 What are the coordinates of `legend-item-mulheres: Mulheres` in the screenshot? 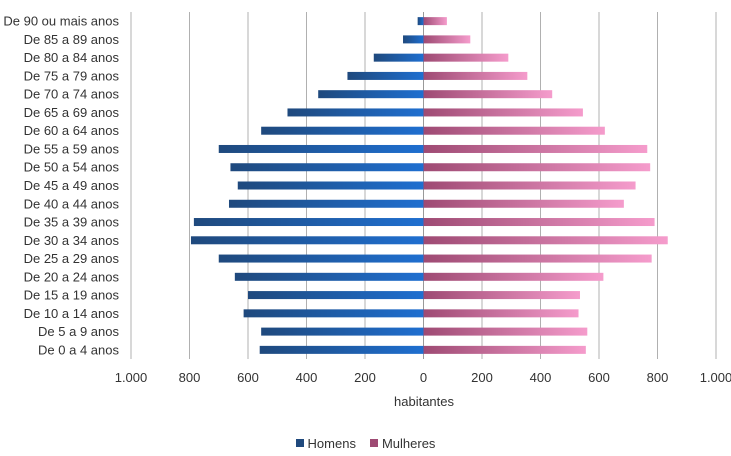 It's located at (402, 443).